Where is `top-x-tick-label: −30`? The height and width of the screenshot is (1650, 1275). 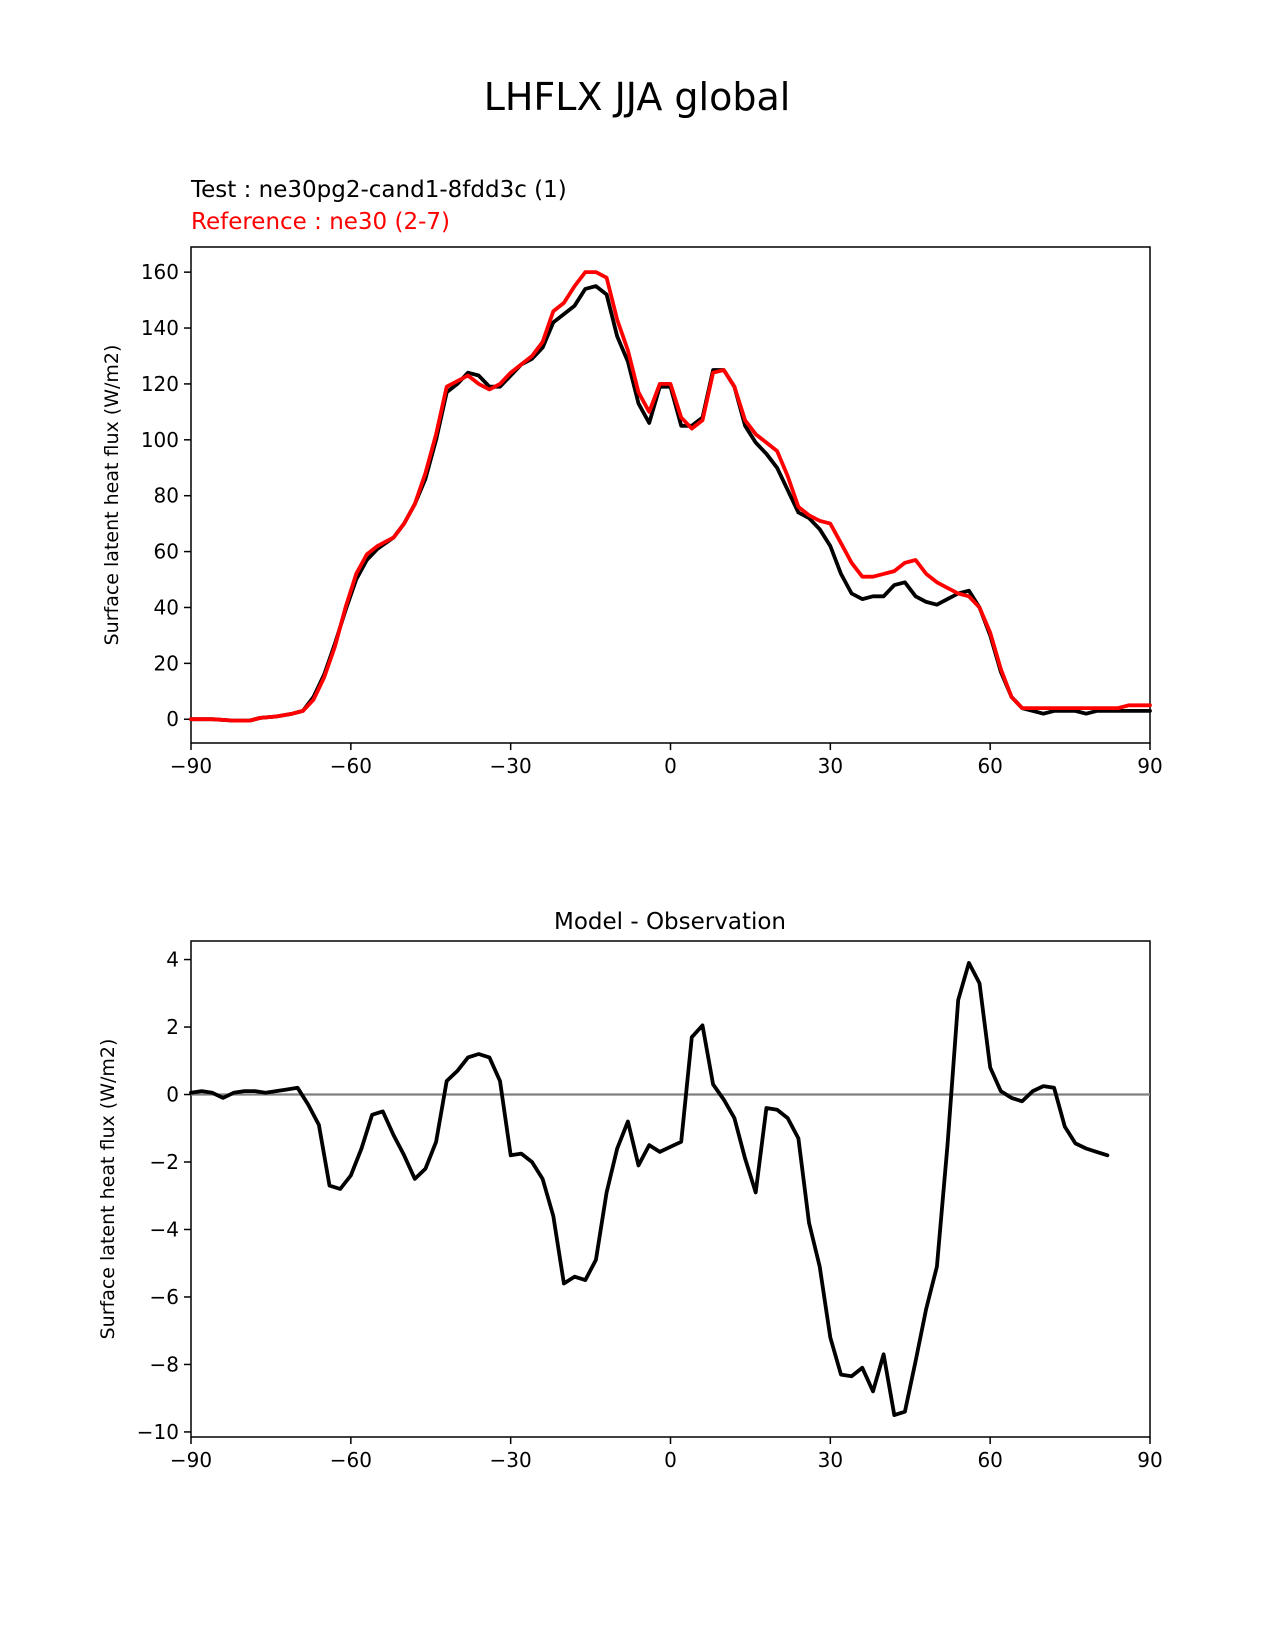
top-x-tick-label: −30 is located at coordinates (511, 766).